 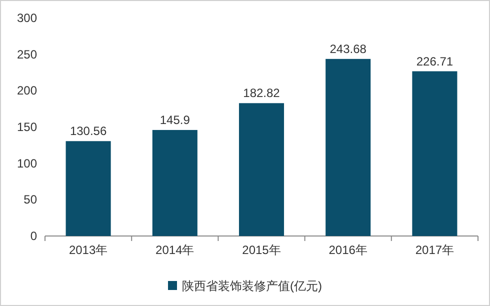 What do you see at coordinates (27, 127) in the screenshot?
I see `y-tick-label: 150` at bounding box center [27, 127].